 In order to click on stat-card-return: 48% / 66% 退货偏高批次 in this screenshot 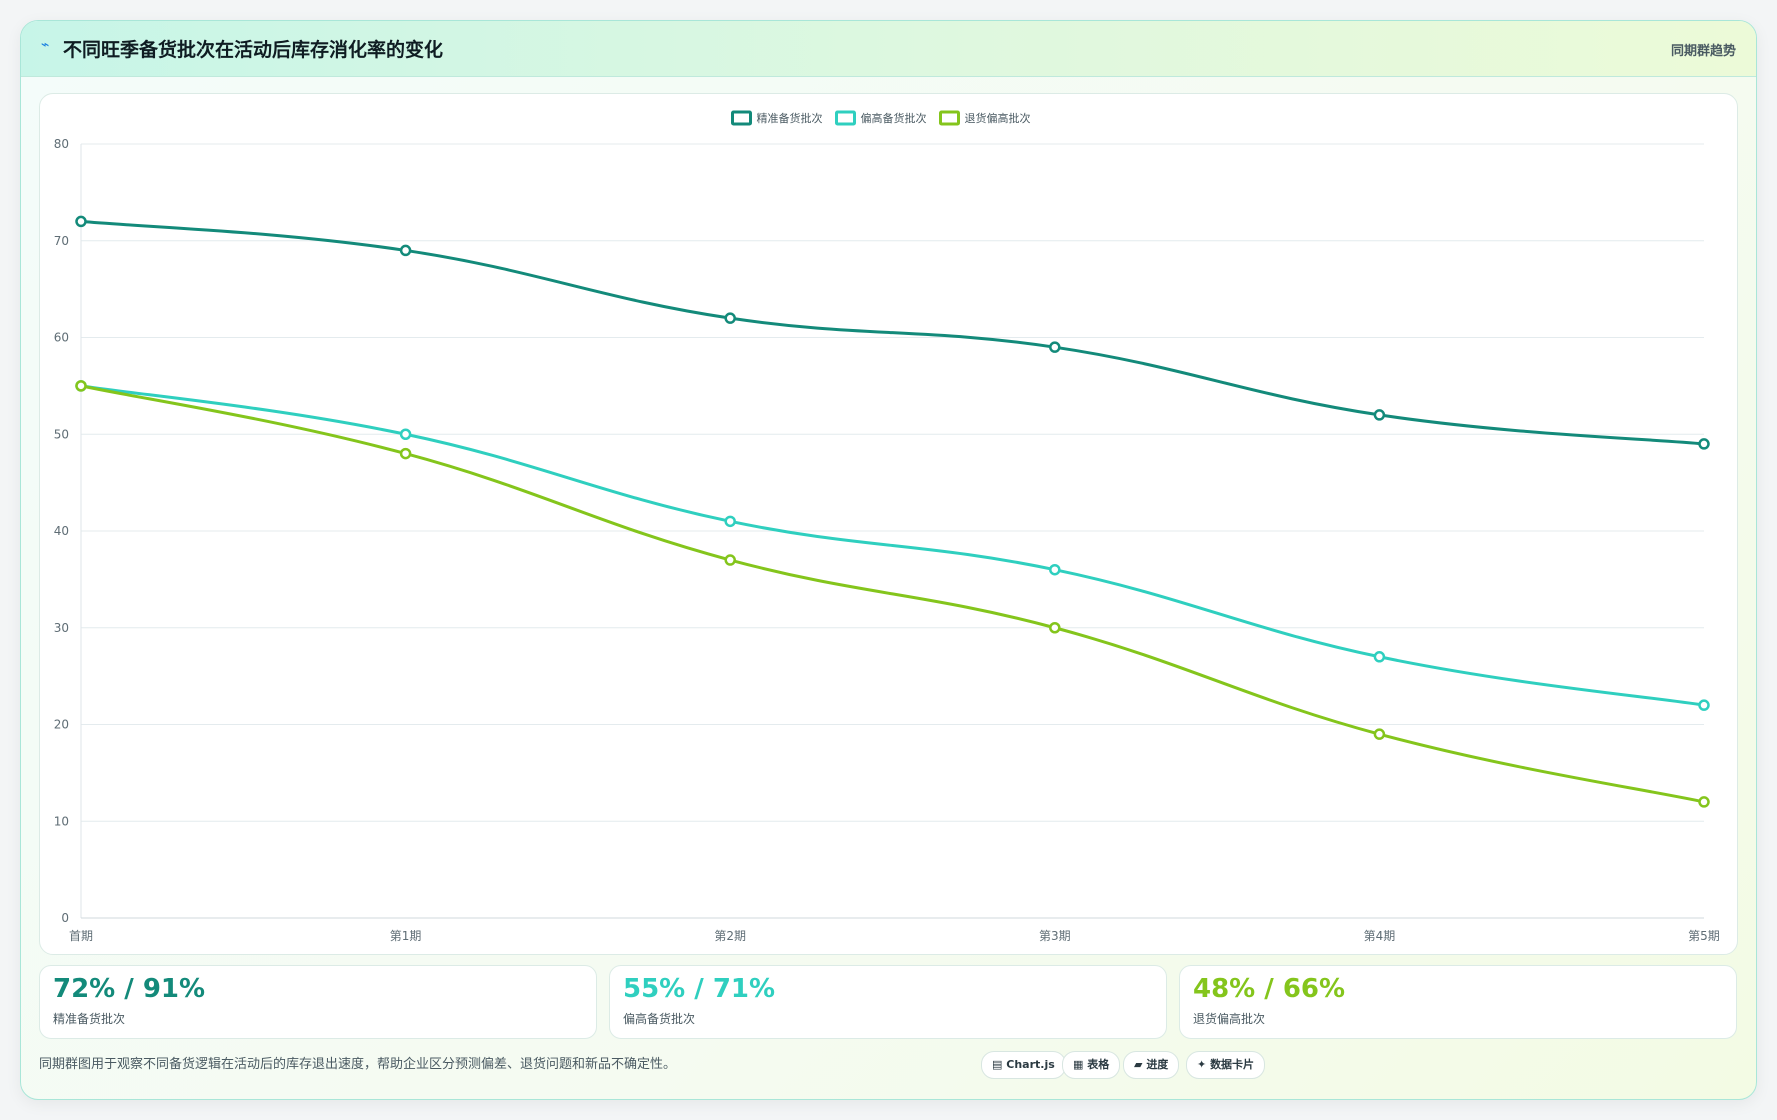, I will do `click(1458, 1002)`.